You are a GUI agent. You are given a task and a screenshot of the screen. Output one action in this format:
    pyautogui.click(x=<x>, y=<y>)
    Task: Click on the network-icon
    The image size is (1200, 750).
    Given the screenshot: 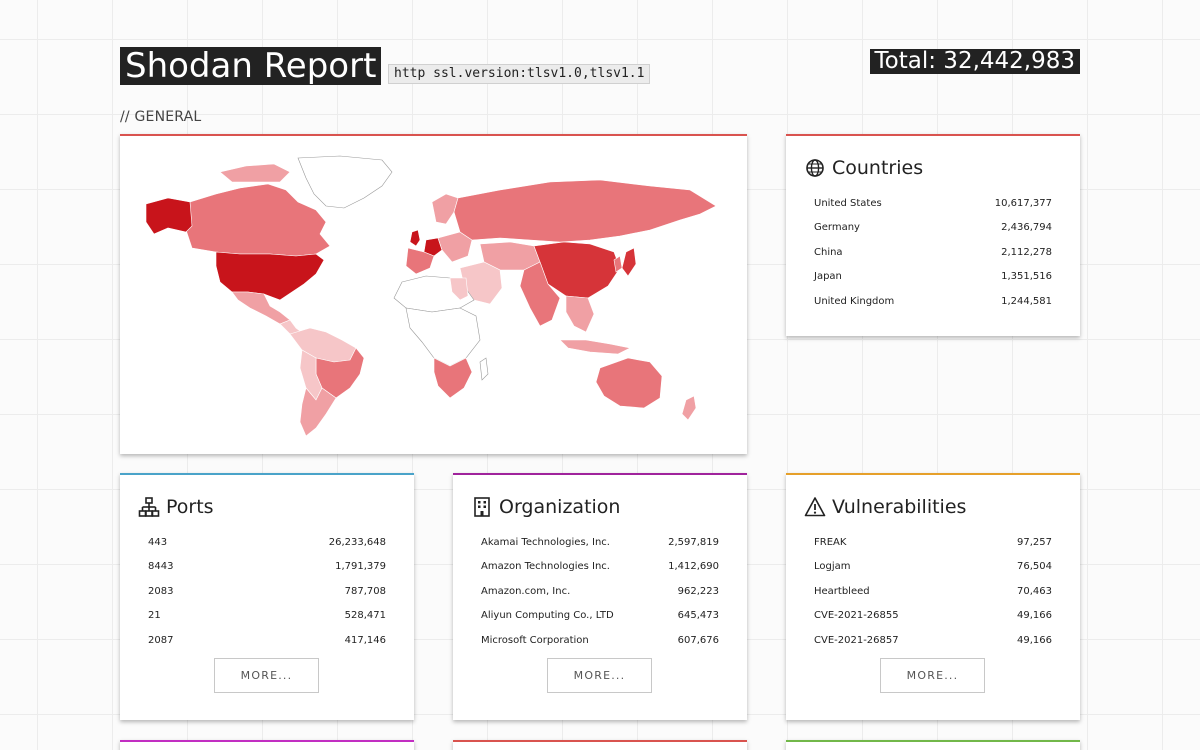 What is the action you would take?
    pyautogui.click(x=149, y=507)
    